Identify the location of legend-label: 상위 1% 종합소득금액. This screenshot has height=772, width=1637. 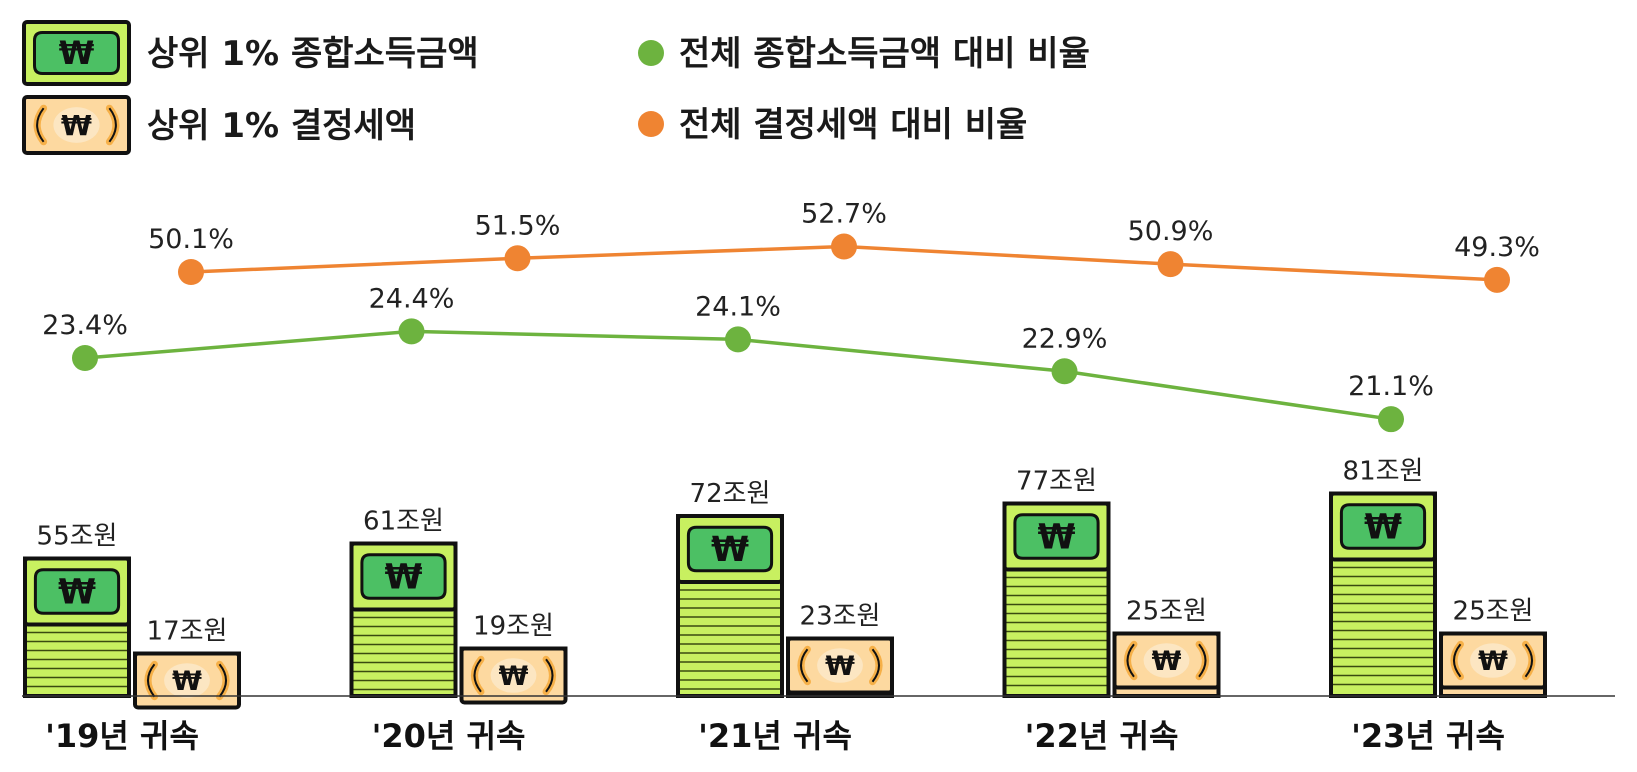
(313, 54).